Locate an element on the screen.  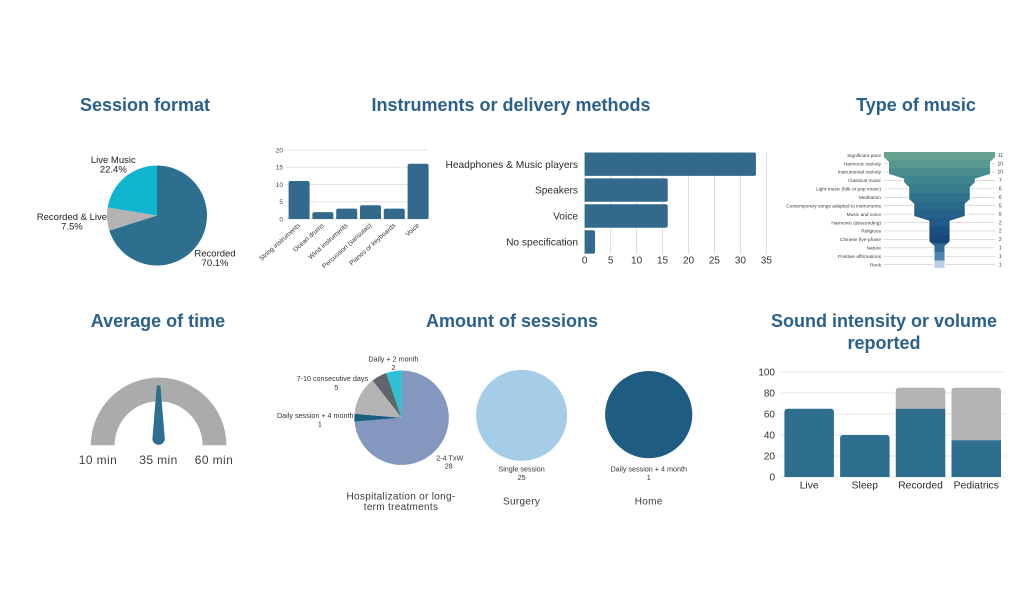
svg-text: 100 is located at coordinates (766, 373).